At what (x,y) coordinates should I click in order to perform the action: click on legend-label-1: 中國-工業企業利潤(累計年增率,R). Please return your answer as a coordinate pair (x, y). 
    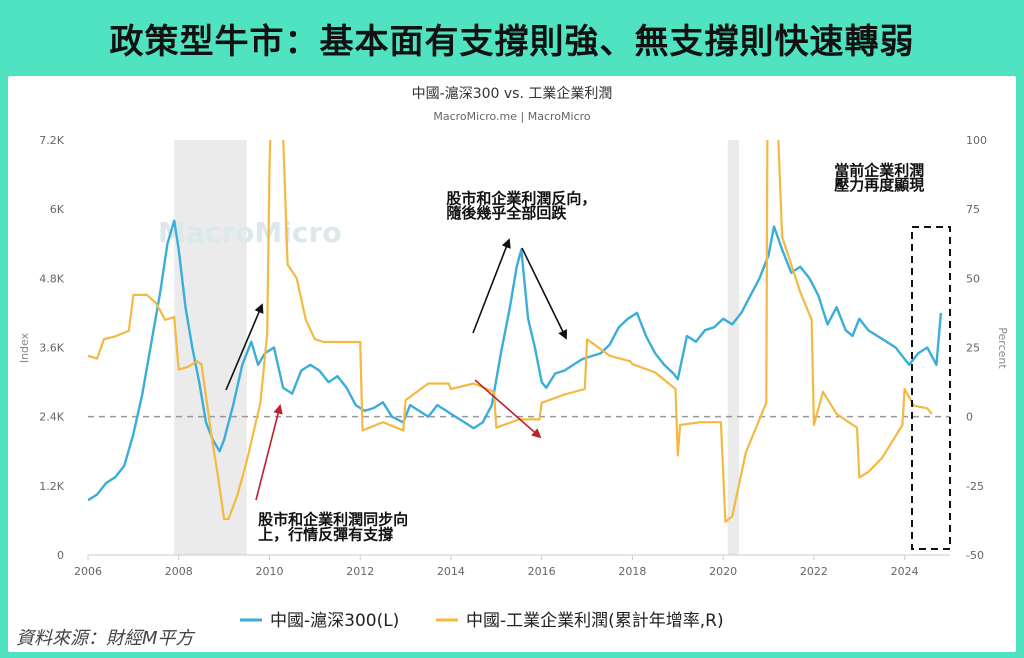
    Looking at the image, I should click on (595, 621).